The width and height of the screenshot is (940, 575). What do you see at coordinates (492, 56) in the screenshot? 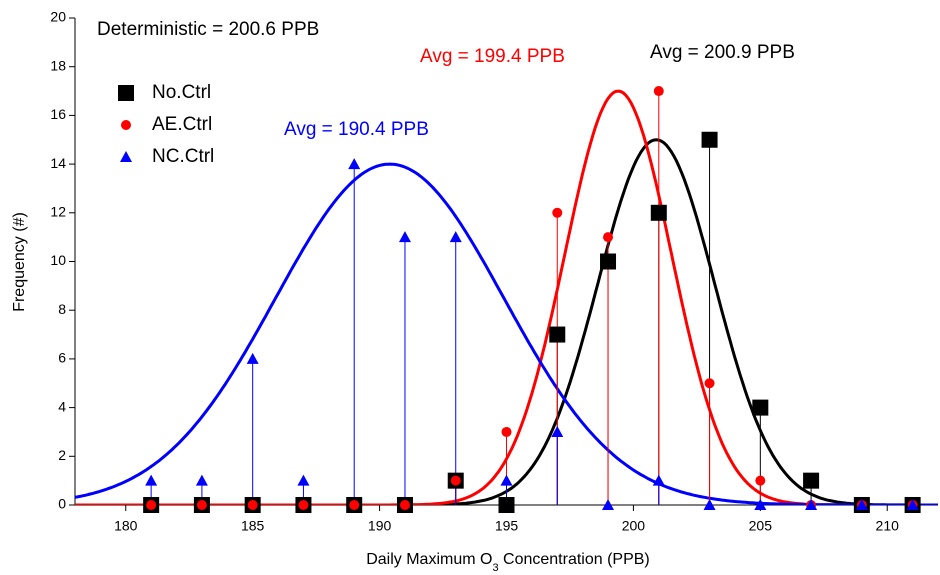
I see `annotation: Avg = 199.4 PPB` at bounding box center [492, 56].